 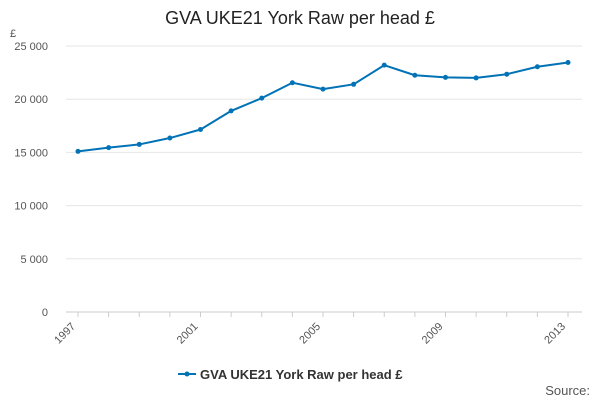 I want to click on y-tick-label: 20 000, so click(x=31, y=100).